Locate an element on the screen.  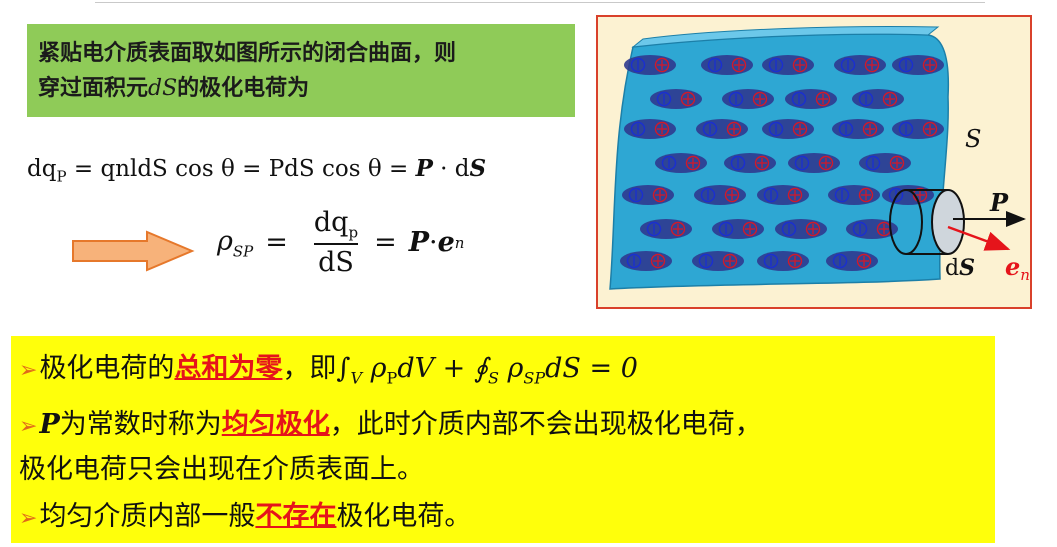
label-S: S is located at coordinates (973, 139).